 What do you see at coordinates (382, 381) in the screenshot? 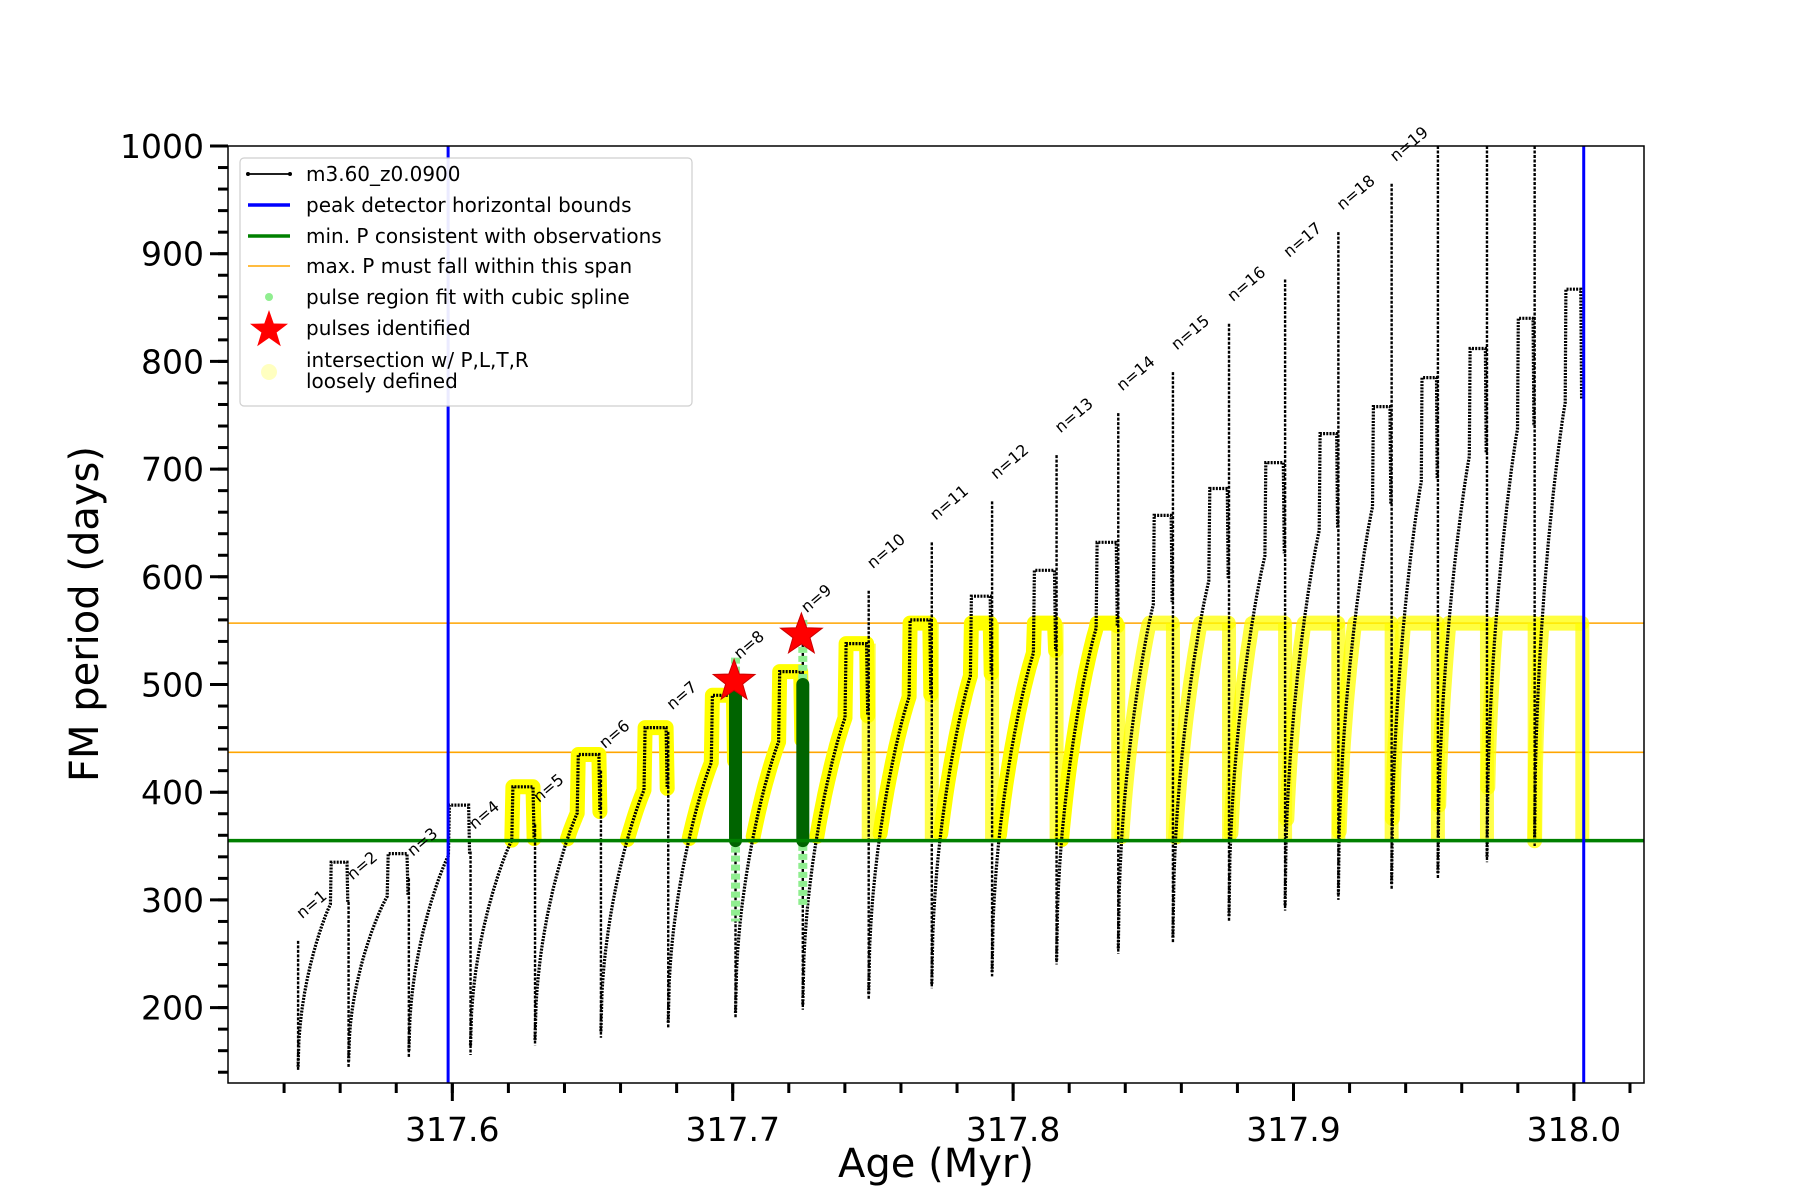
I see `legend-label: loosely defined` at bounding box center [382, 381].